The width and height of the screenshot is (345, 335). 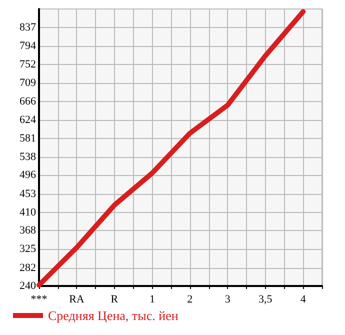 I want to click on y-tick-label: 666, so click(x=28, y=102).